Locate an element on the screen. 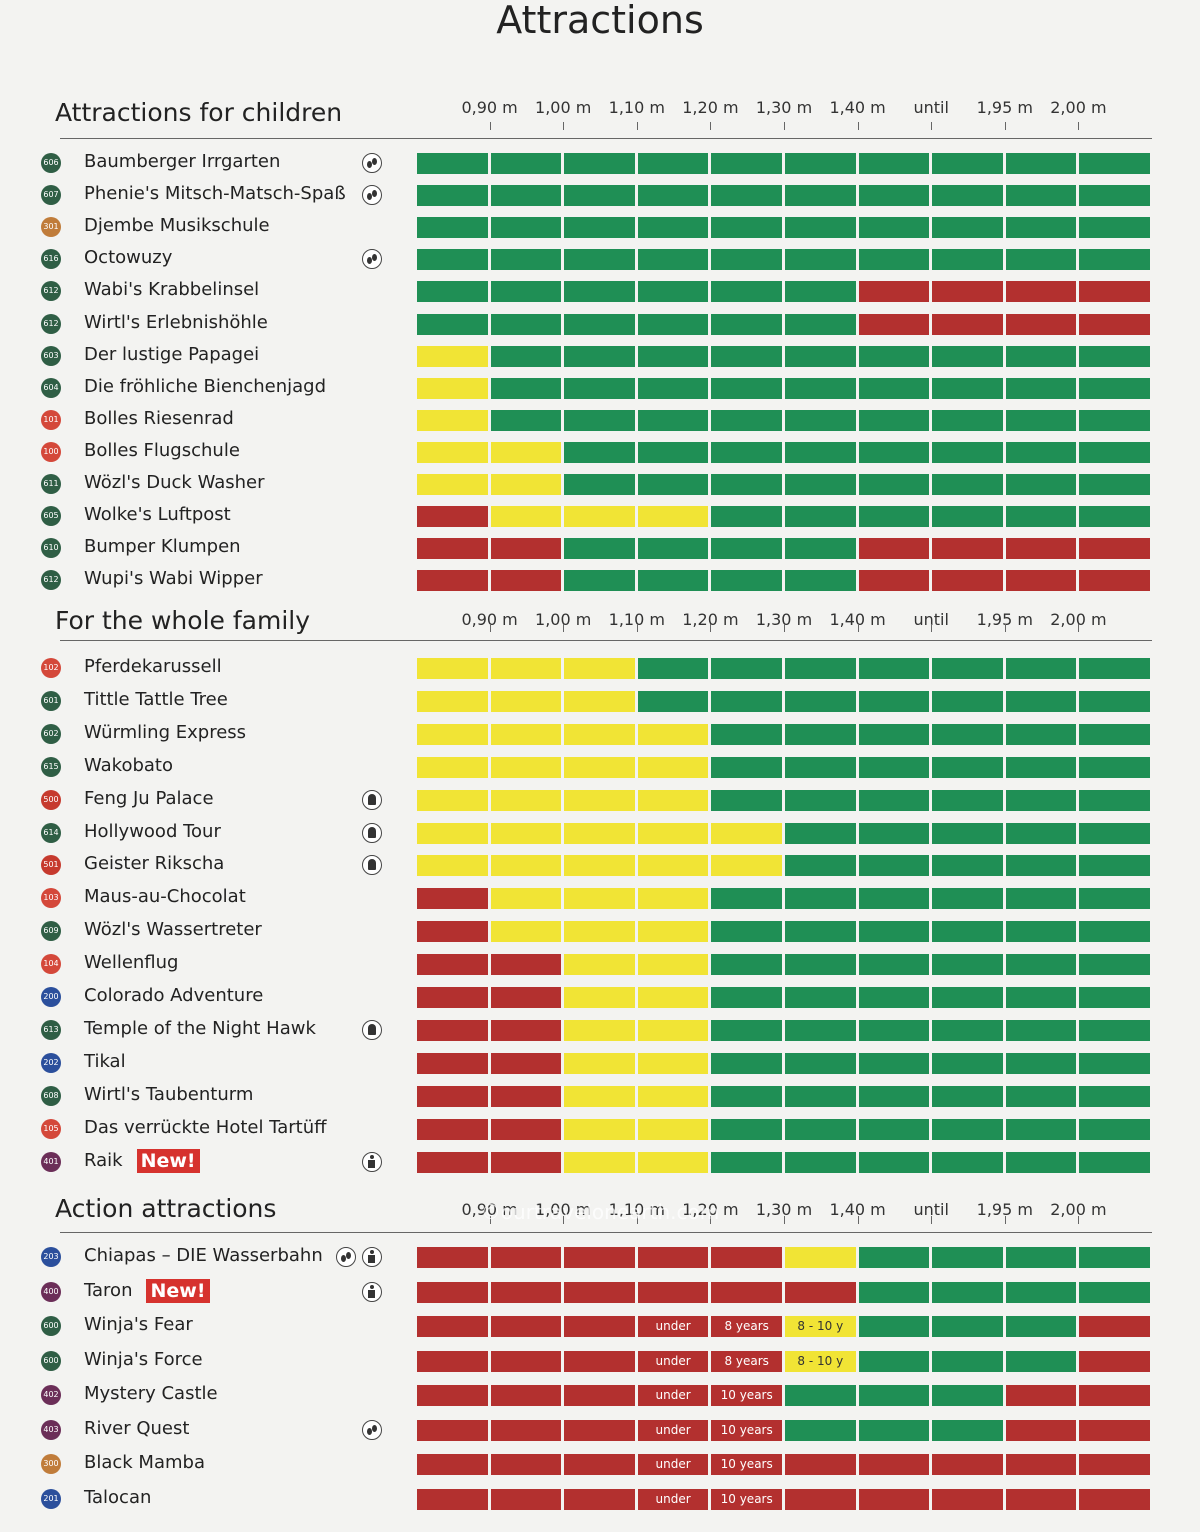 The height and width of the screenshot is (1532, 1200). badge: 612 is located at coordinates (51, 323).